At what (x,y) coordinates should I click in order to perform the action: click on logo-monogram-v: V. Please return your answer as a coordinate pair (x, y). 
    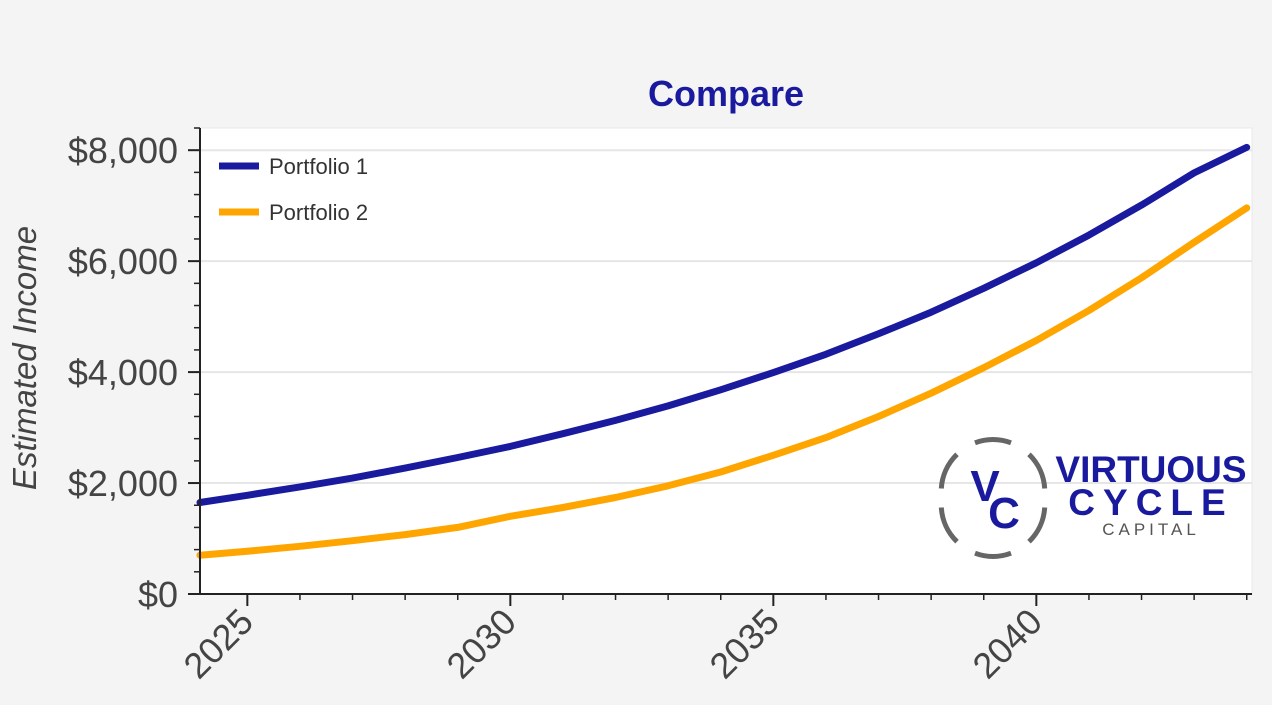
    Looking at the image, I should click on (985, 486).